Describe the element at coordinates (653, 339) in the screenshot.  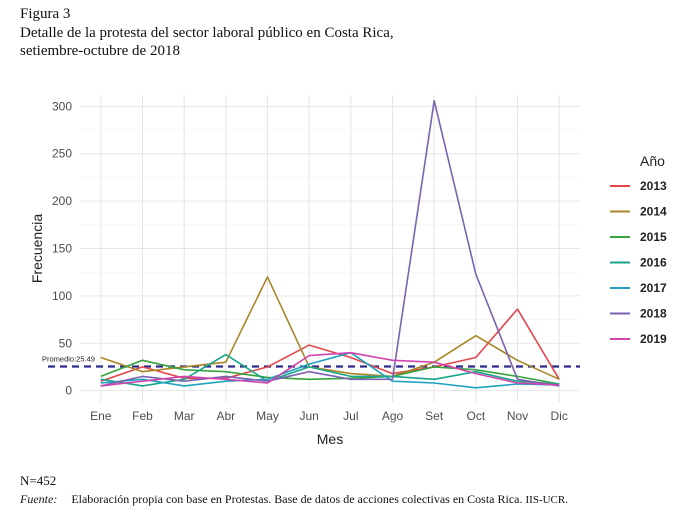
I see `legend-label-2019: 2019` at that location.